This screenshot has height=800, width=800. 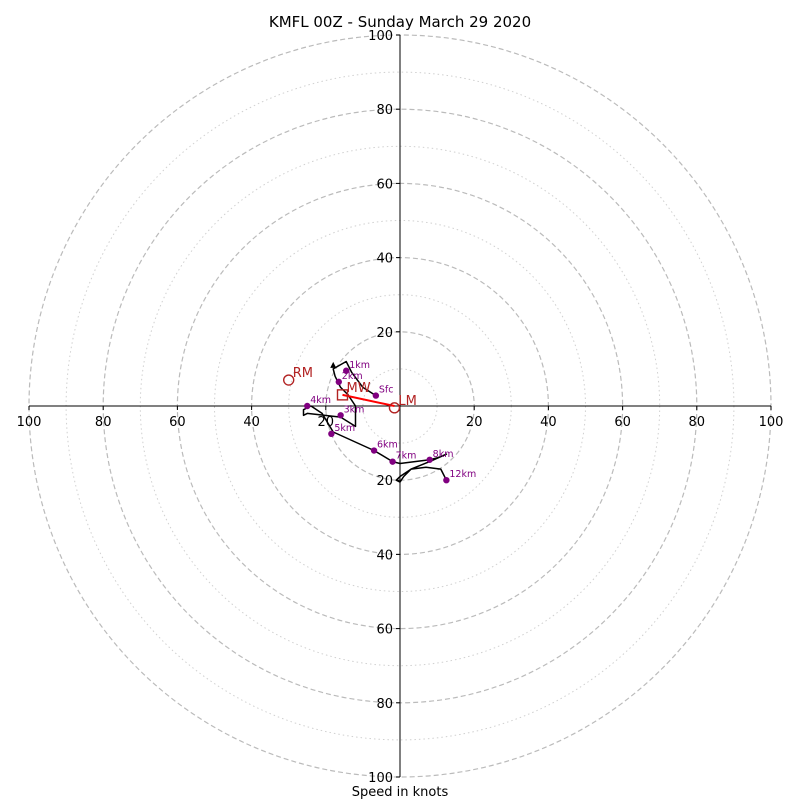 I want to click on right-mover-marker, so click(x=289, y=380).